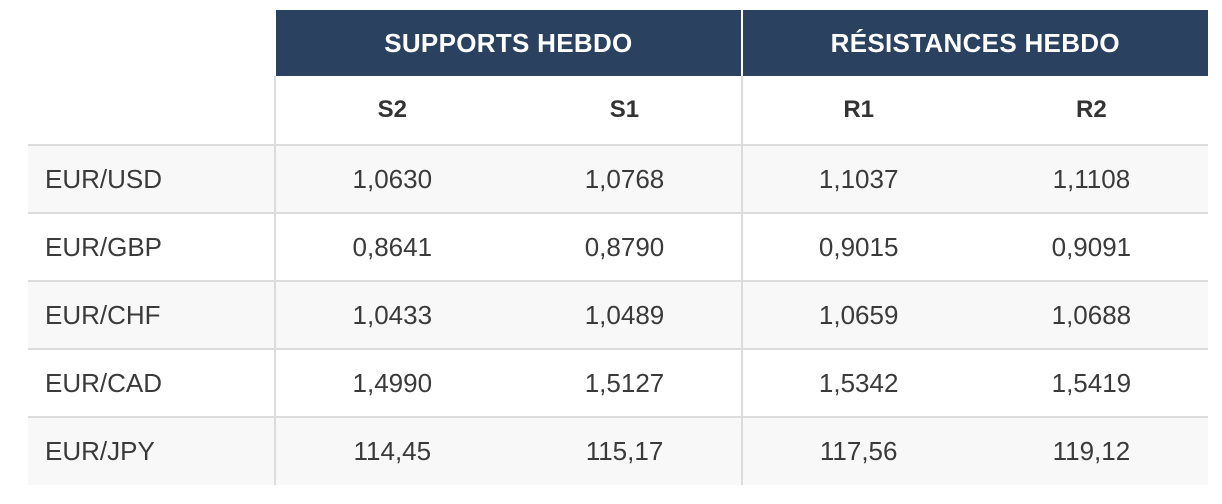 Image resolution: width=1222 pixels, height=504 pixels. I want to click on currency-pair-cell: EUR/CHF, so click(152, 315).